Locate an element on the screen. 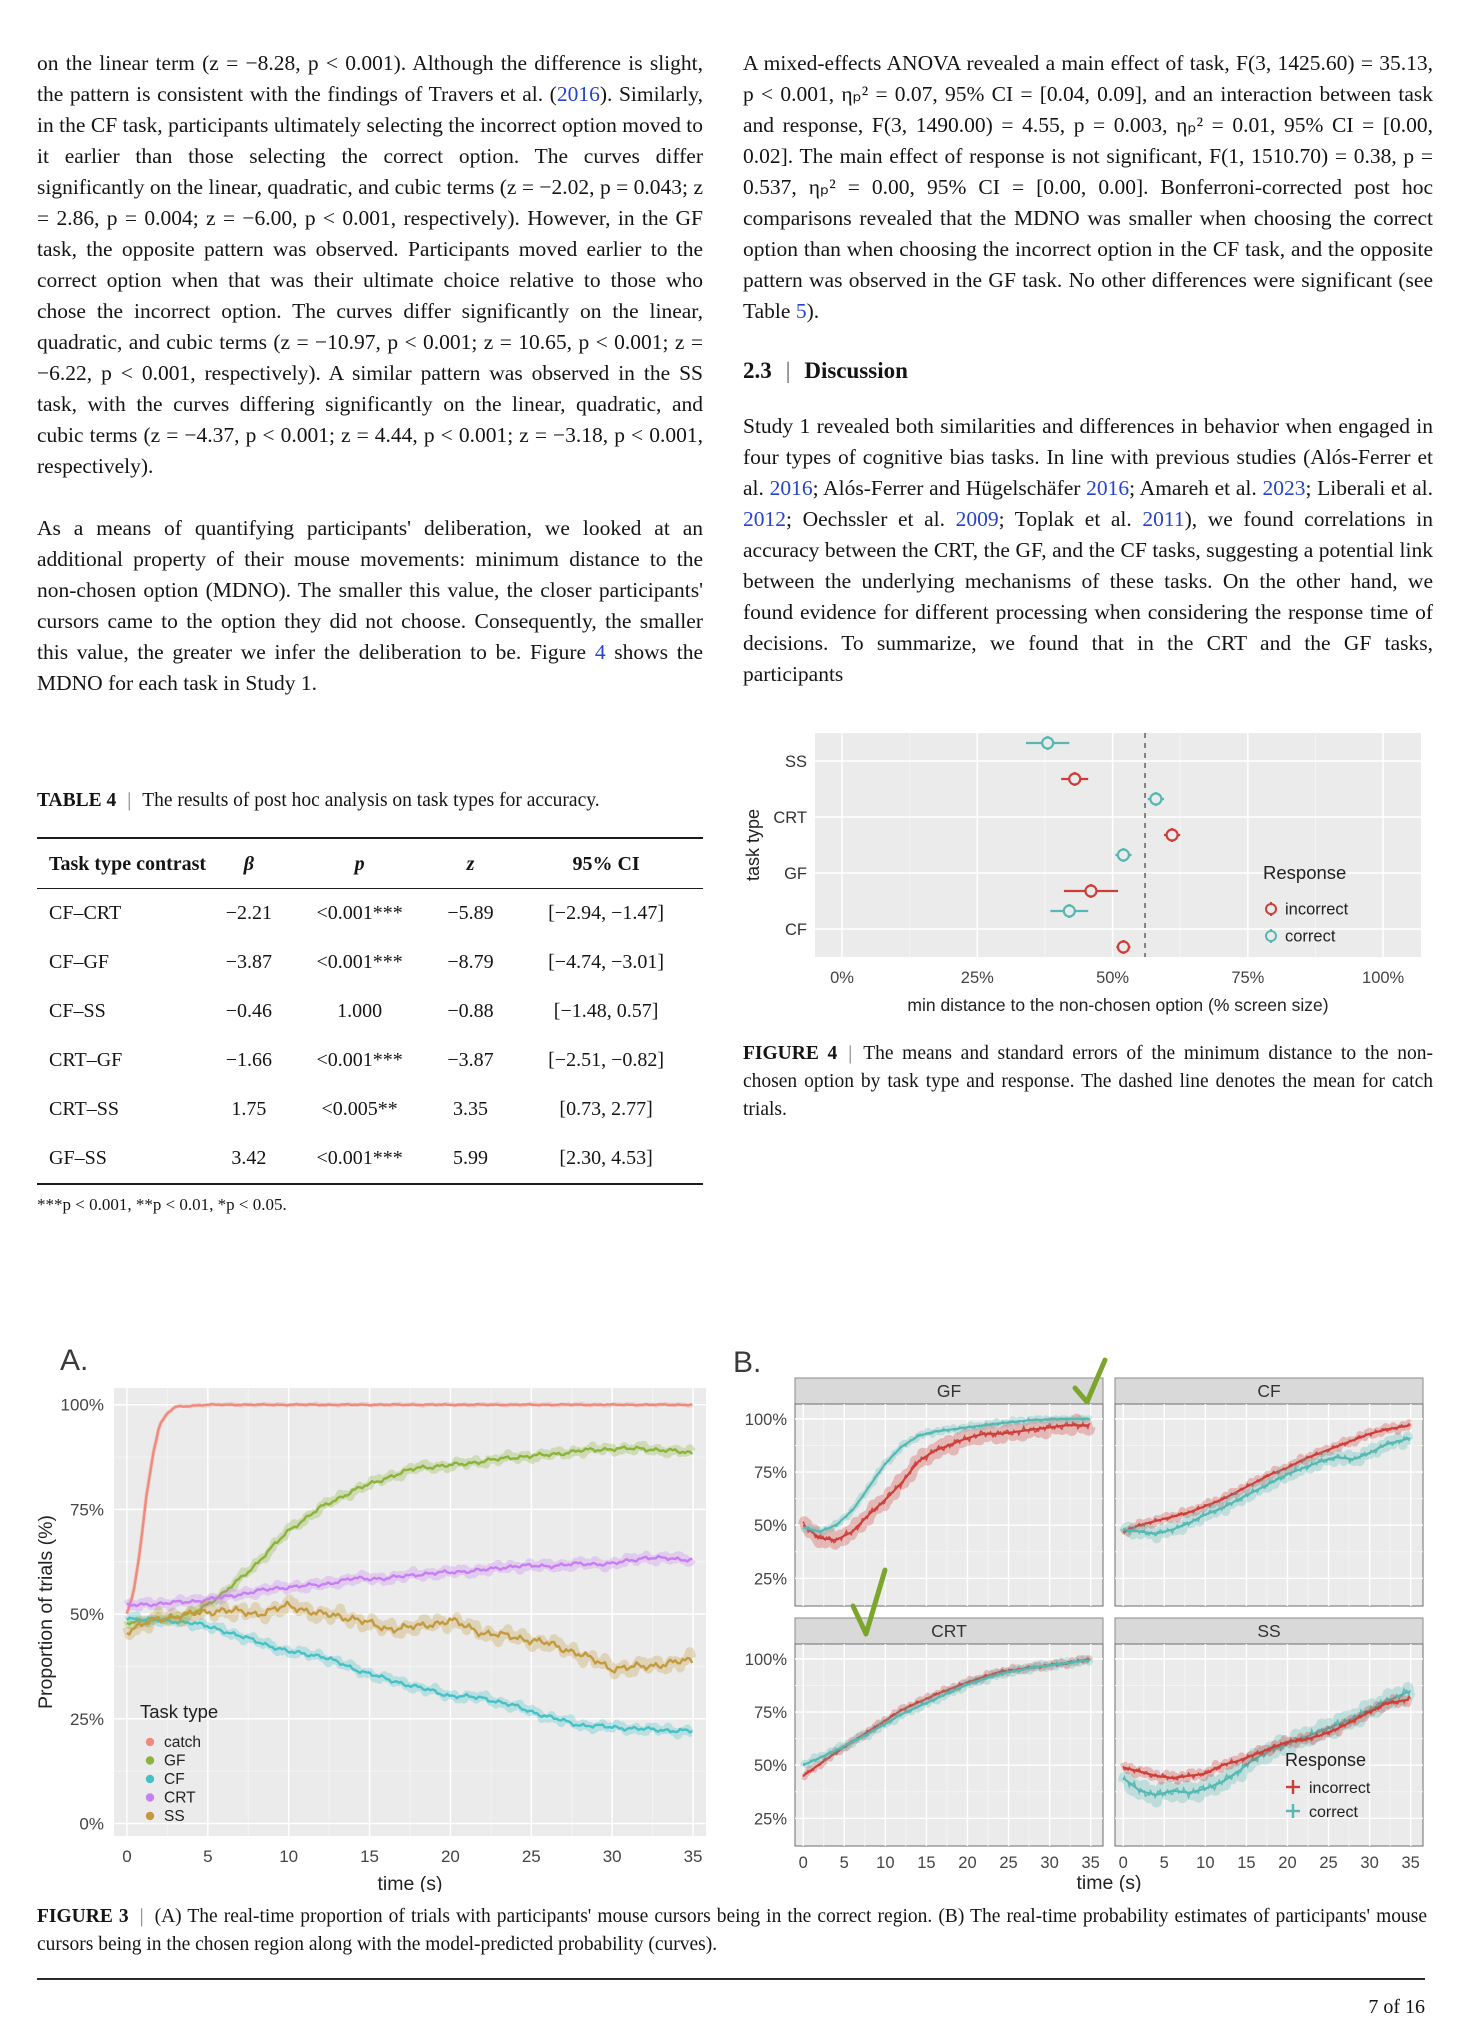 The height and width of the screenshot is (2034, 1460). svg-text: SS is located at coordinates (796, 762).